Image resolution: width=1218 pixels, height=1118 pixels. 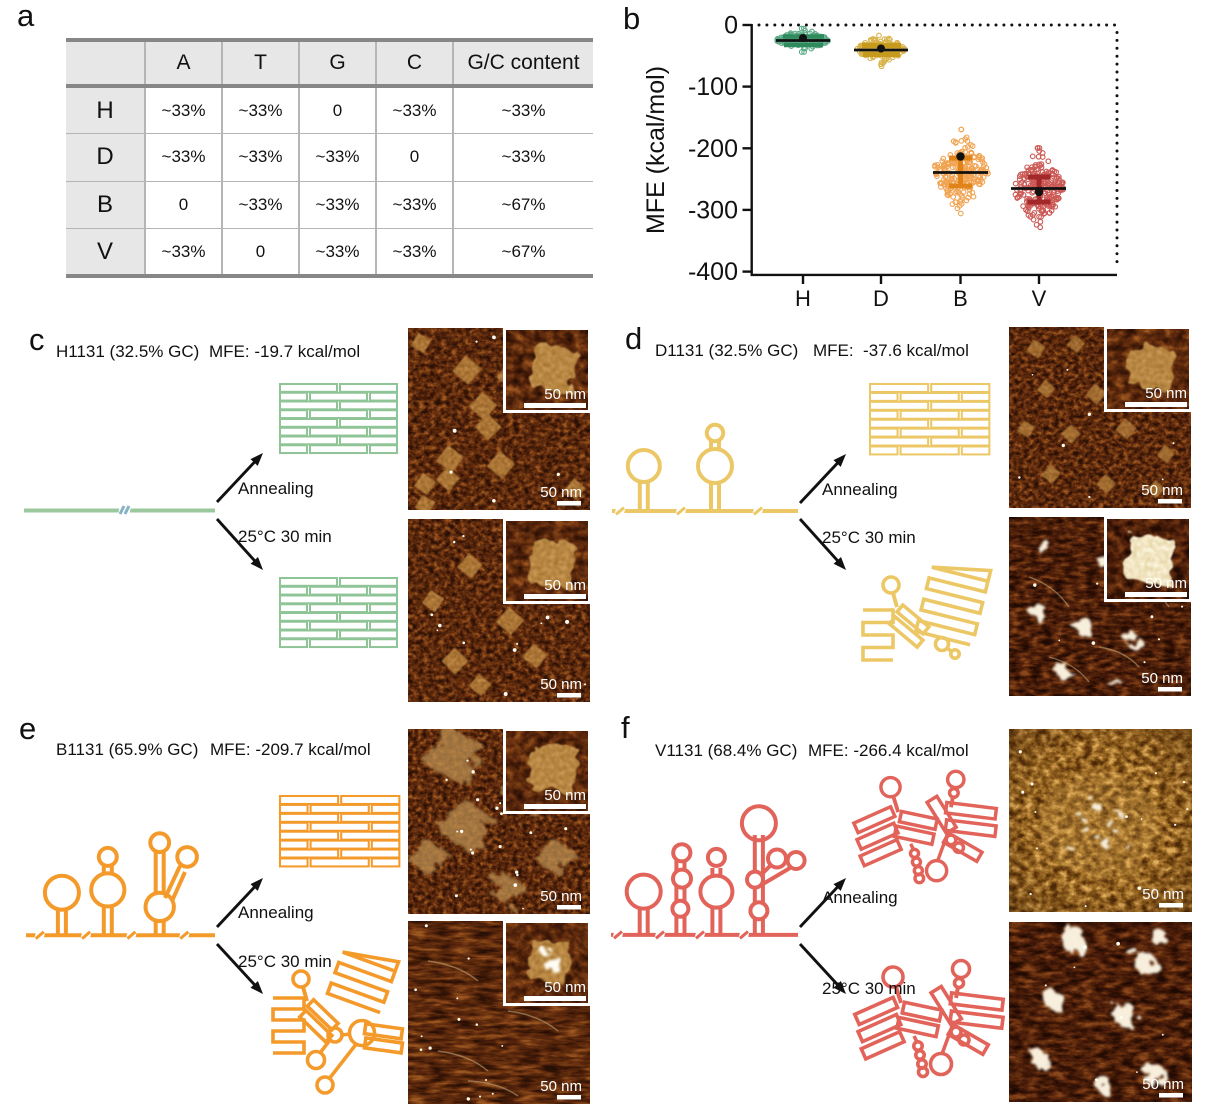 What do you see at coordinates (881, 298) in the screenshot?
I see `svg-text: D` at bounding box center [881, 298].